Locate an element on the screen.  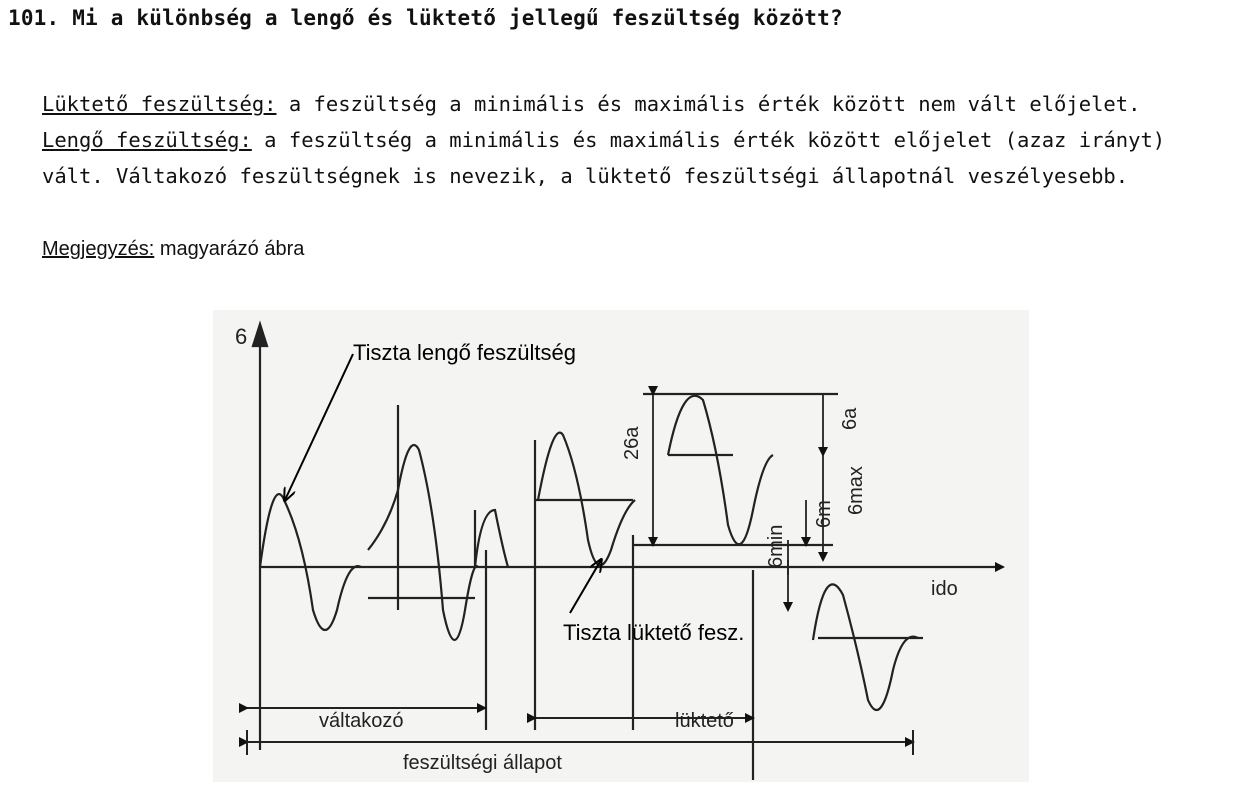
dim-sm-label: 6m is located at coordinates (824, 514).